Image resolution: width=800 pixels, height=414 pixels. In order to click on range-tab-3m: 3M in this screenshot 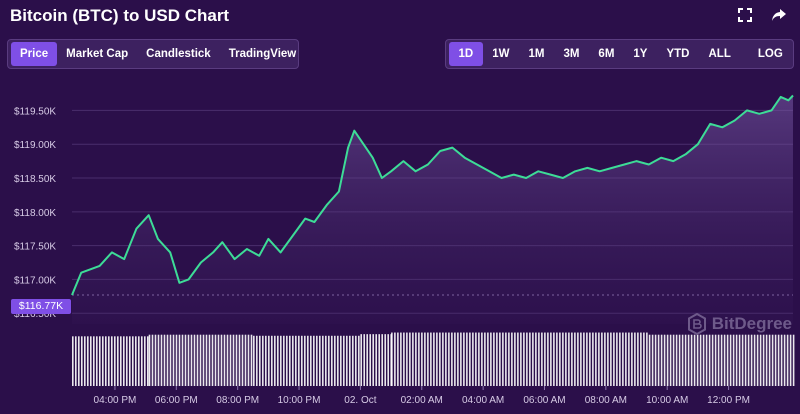, I will do `click(571, 54)`.